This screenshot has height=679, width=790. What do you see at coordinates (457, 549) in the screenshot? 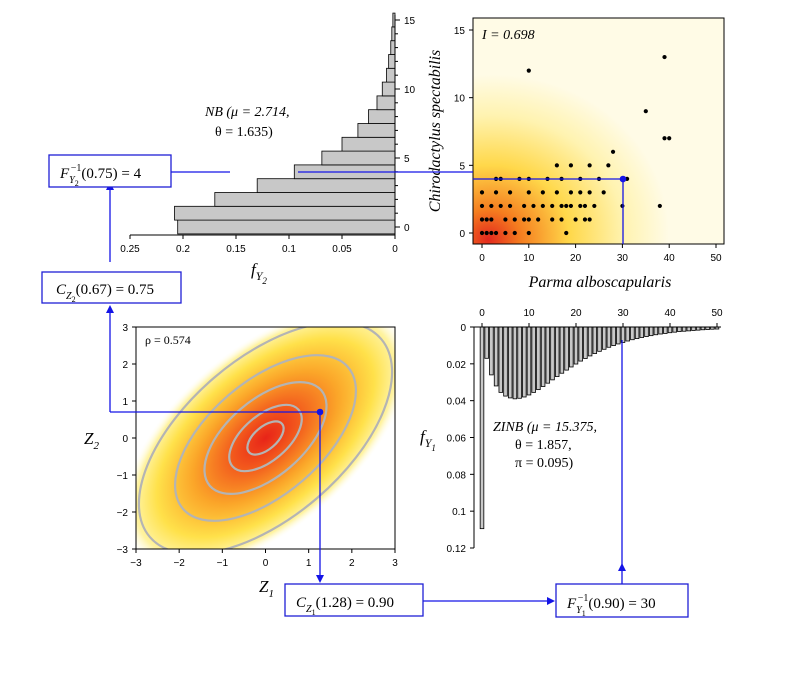
I see `zinb-y-tick-label: 0.12` at bounding box center [457, 549].